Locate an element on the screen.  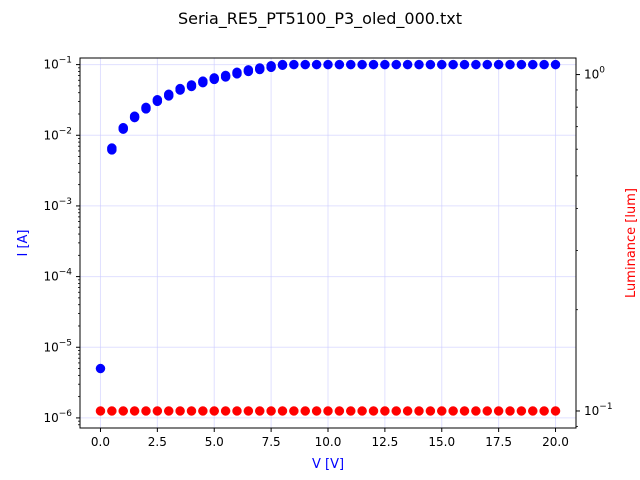
x-tick-label: 20.0 is located at coordinates (555, 442).